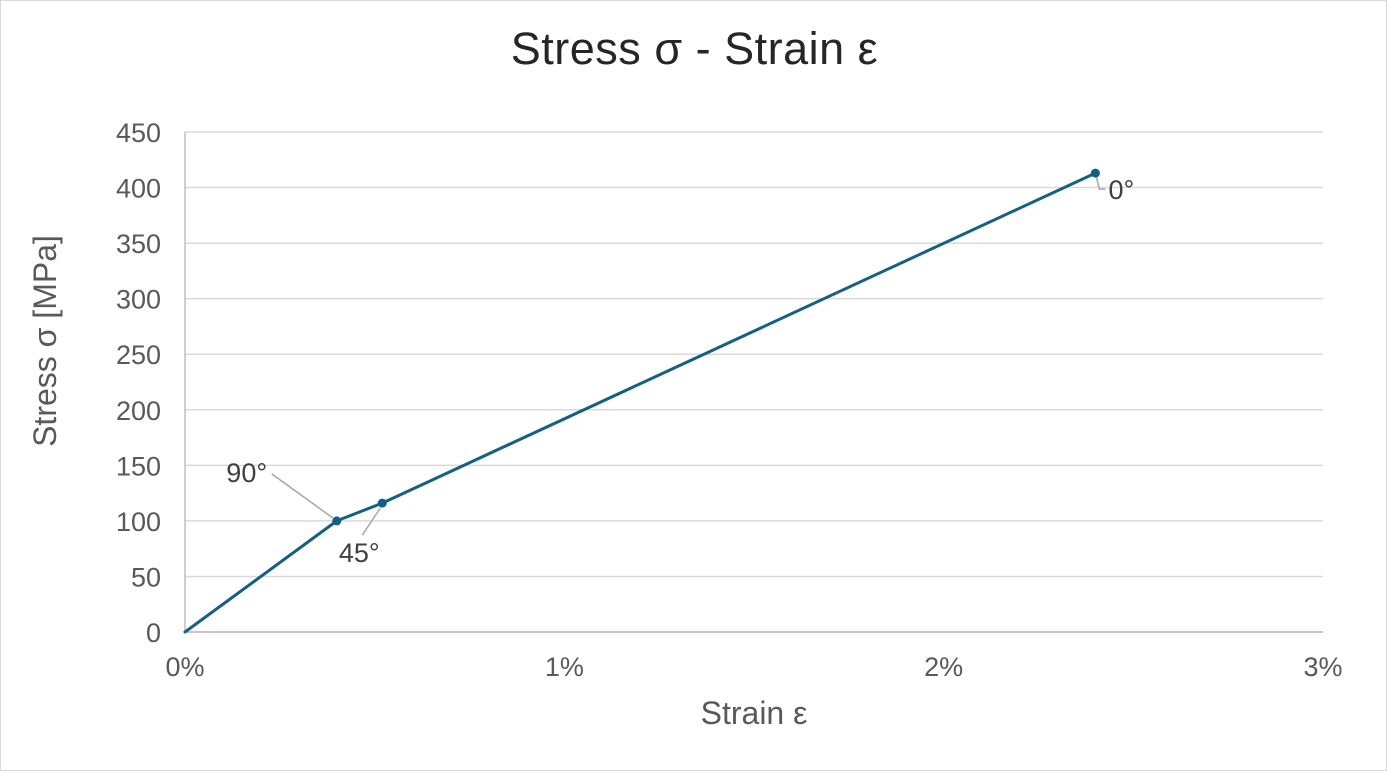 The image size is (1387, 771). What do you see at coordinates (1121, 190) in the screenshot?
I see `data-point-label: 0°` at bounding box center [1121, 190].